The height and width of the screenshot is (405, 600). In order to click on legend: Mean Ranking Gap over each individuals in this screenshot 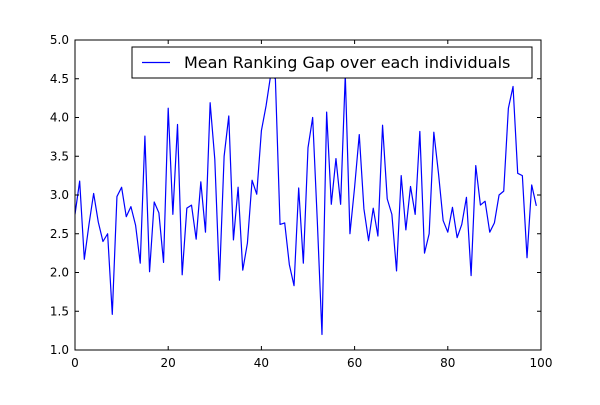, I will do `click(332, 62)`.